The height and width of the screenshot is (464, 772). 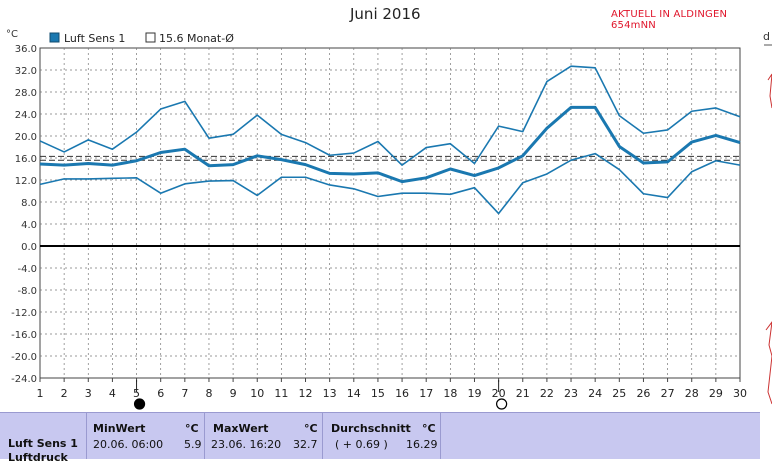 What do you see at coordinates (263, 436) in the screenshot?
I see `max-cell: MaxWert °C 23.06. 16:20 32.7` at bounding box center [263, 436].